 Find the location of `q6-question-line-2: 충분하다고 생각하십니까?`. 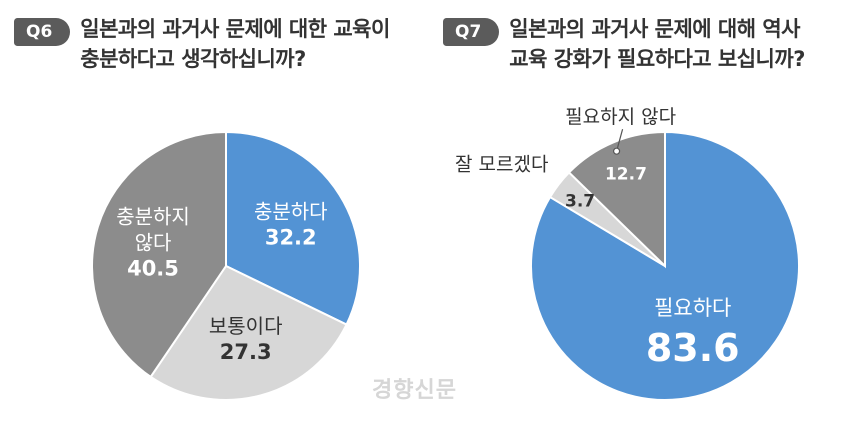

q6-question-line-2: 충분하다고 생각하십니까? is located at coordinates (193, 59).